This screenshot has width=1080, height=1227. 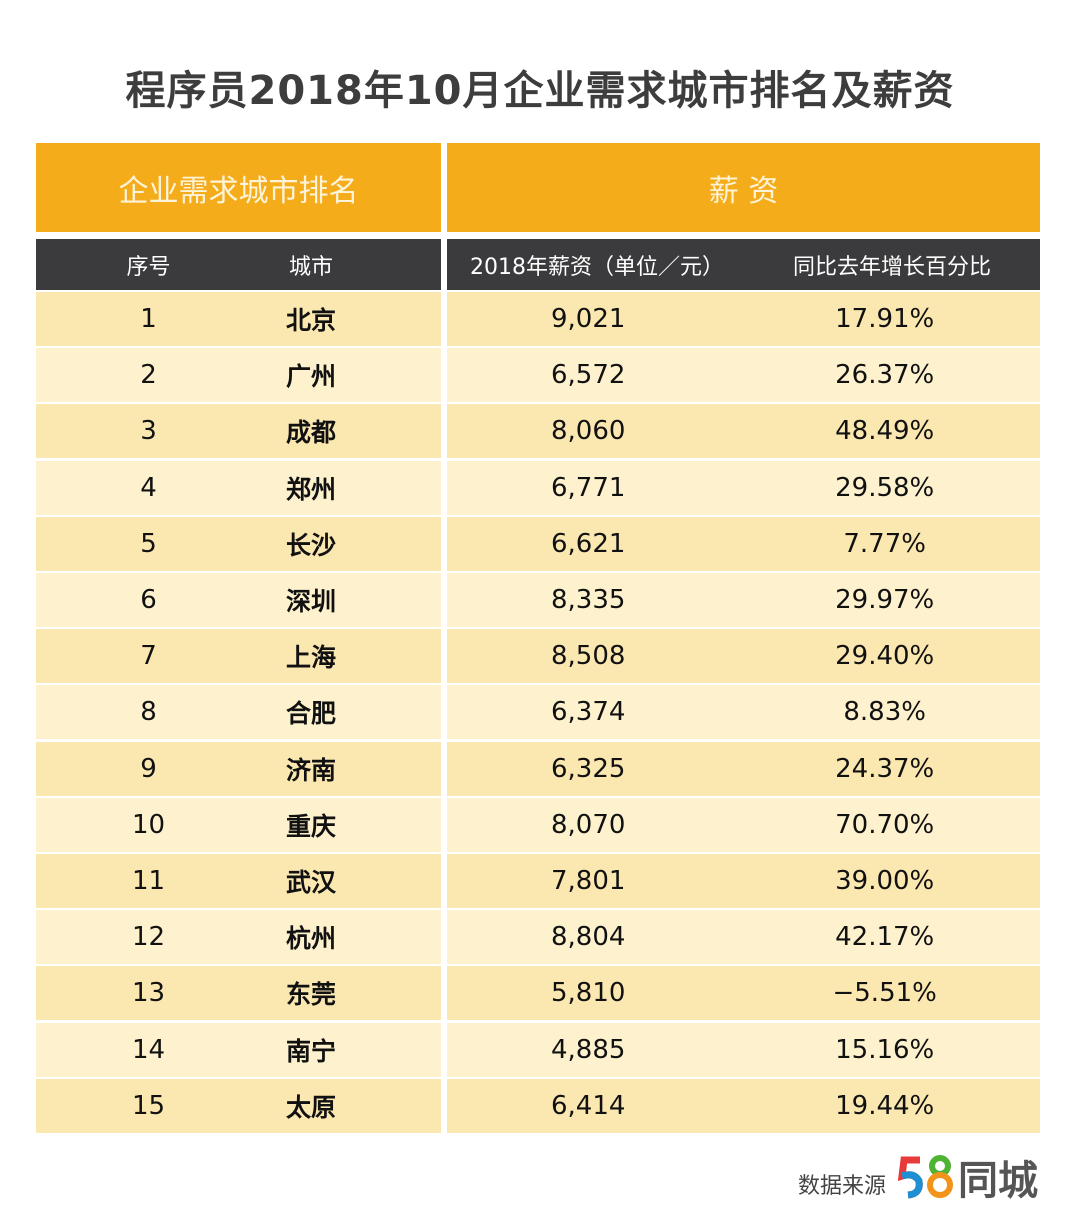 What do you see at coordinates (310, 433) in the screenshot?
I see `city-cell: 成都` at bounding box center [310, 433].